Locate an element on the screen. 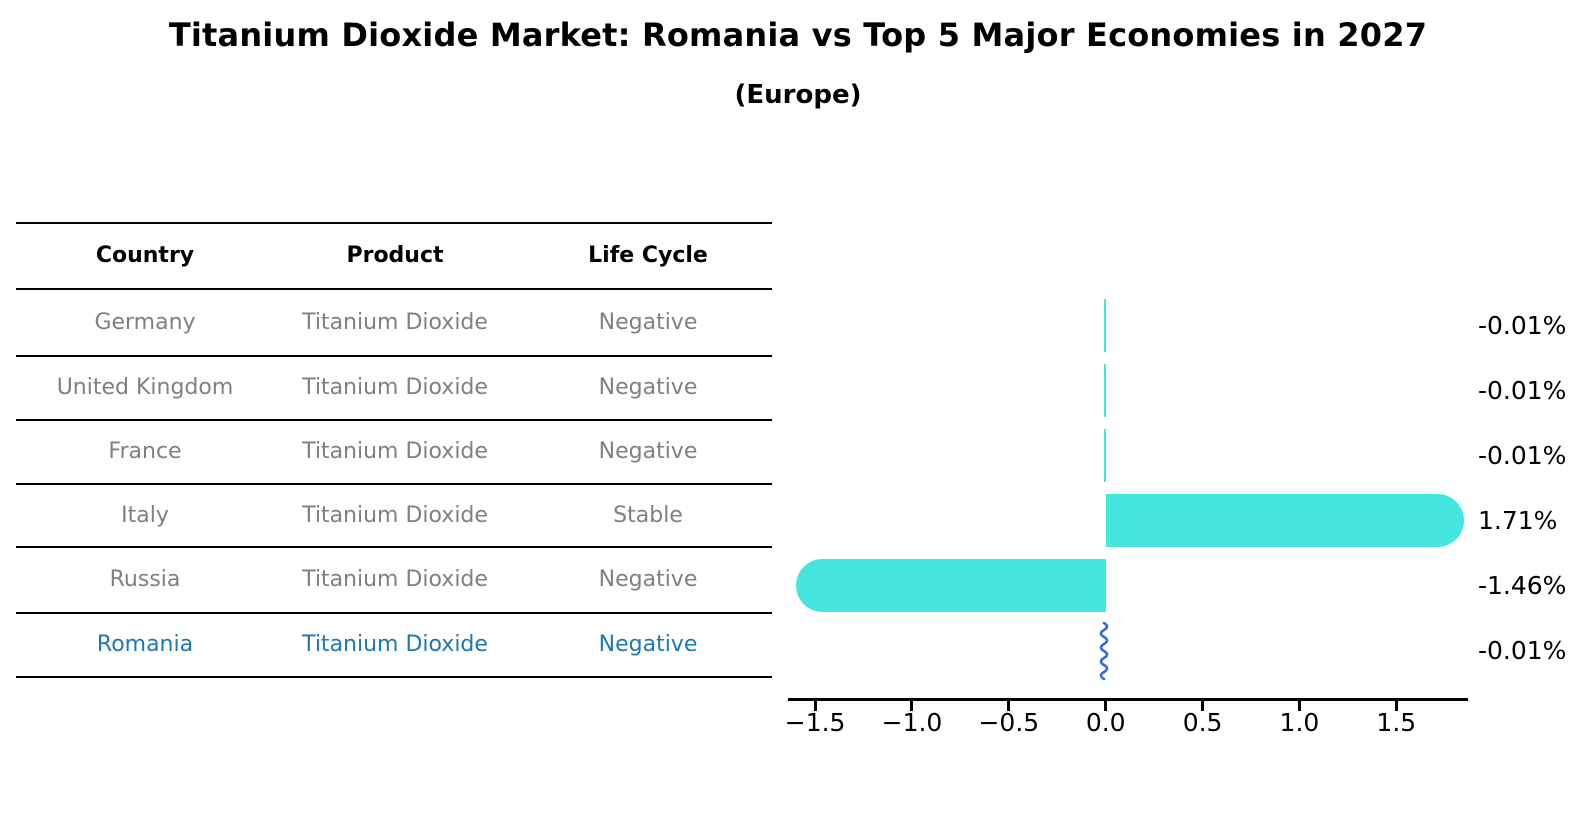  squiggle-bar-romania is located at coordinates (1103, 650).